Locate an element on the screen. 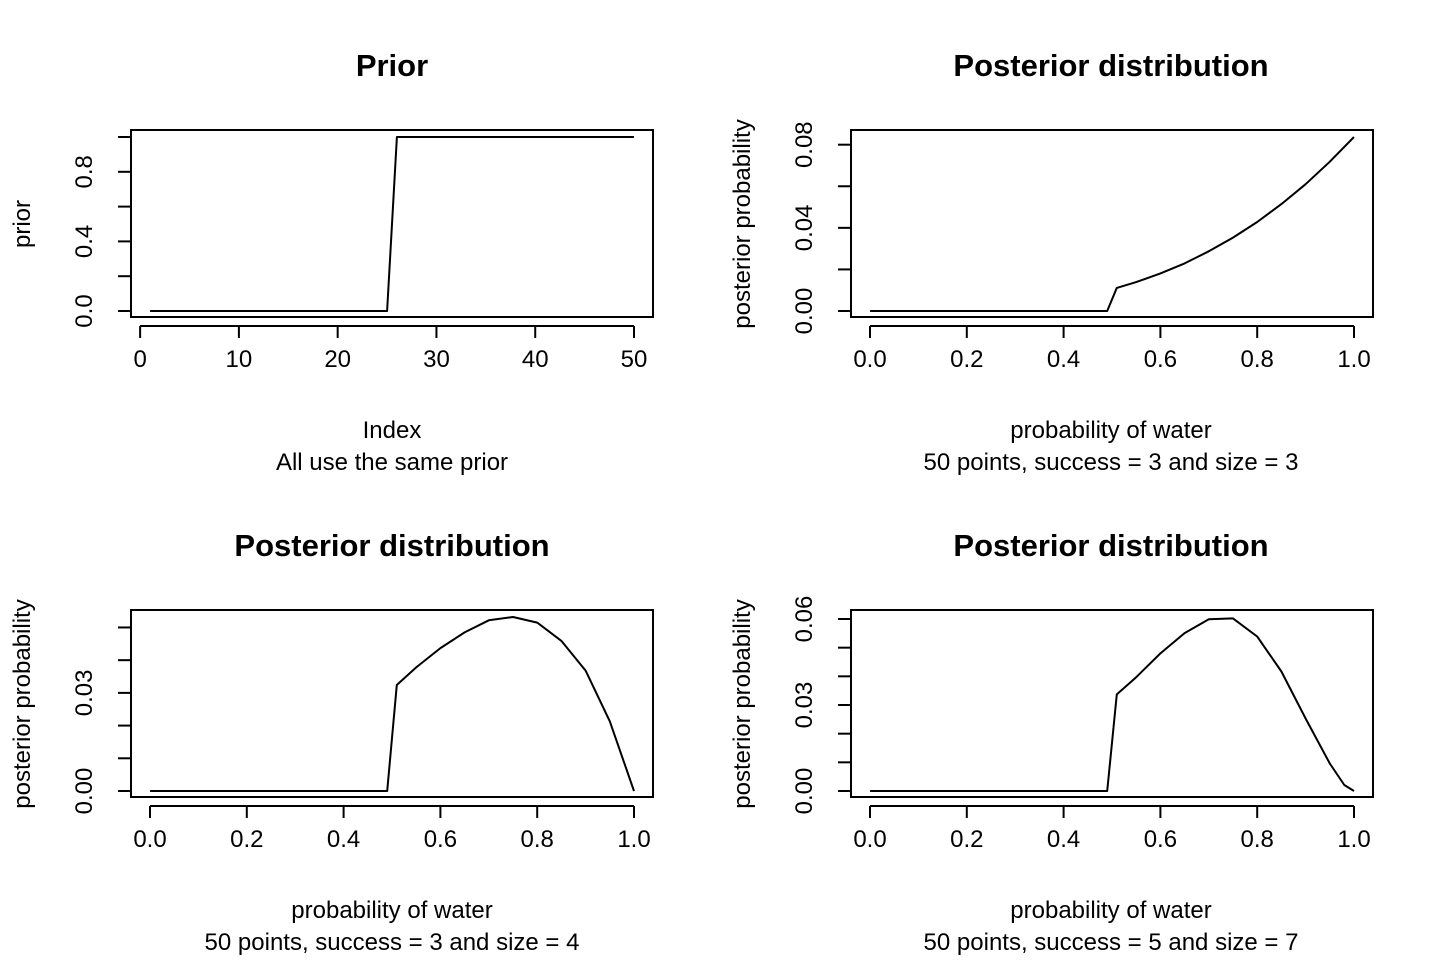 This screenshot has width=1440, height=960. x-tick-label: 50 is located at coordinates (634, 359).